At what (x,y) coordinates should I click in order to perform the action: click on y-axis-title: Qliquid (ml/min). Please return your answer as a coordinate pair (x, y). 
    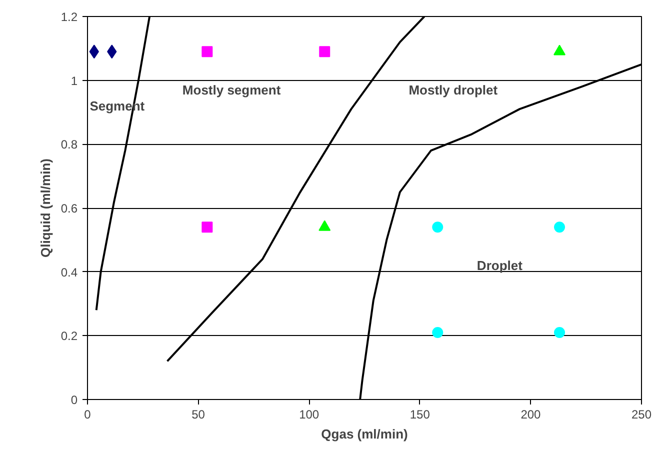
    Looking at the image, I should click on (45, 208).